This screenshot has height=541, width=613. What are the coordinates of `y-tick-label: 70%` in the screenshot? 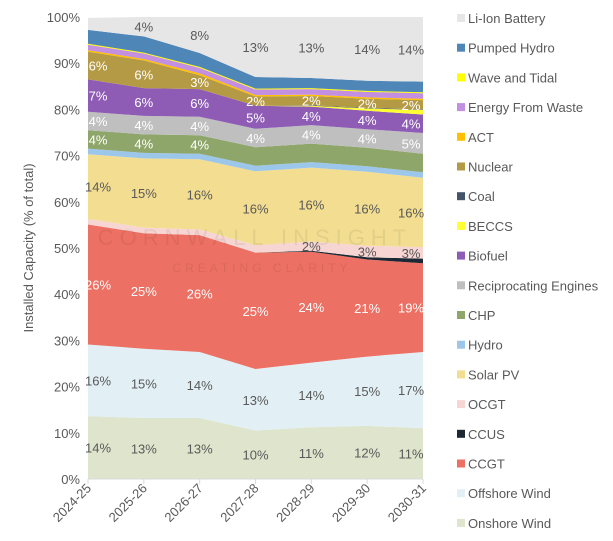 It's located at (67, 156).